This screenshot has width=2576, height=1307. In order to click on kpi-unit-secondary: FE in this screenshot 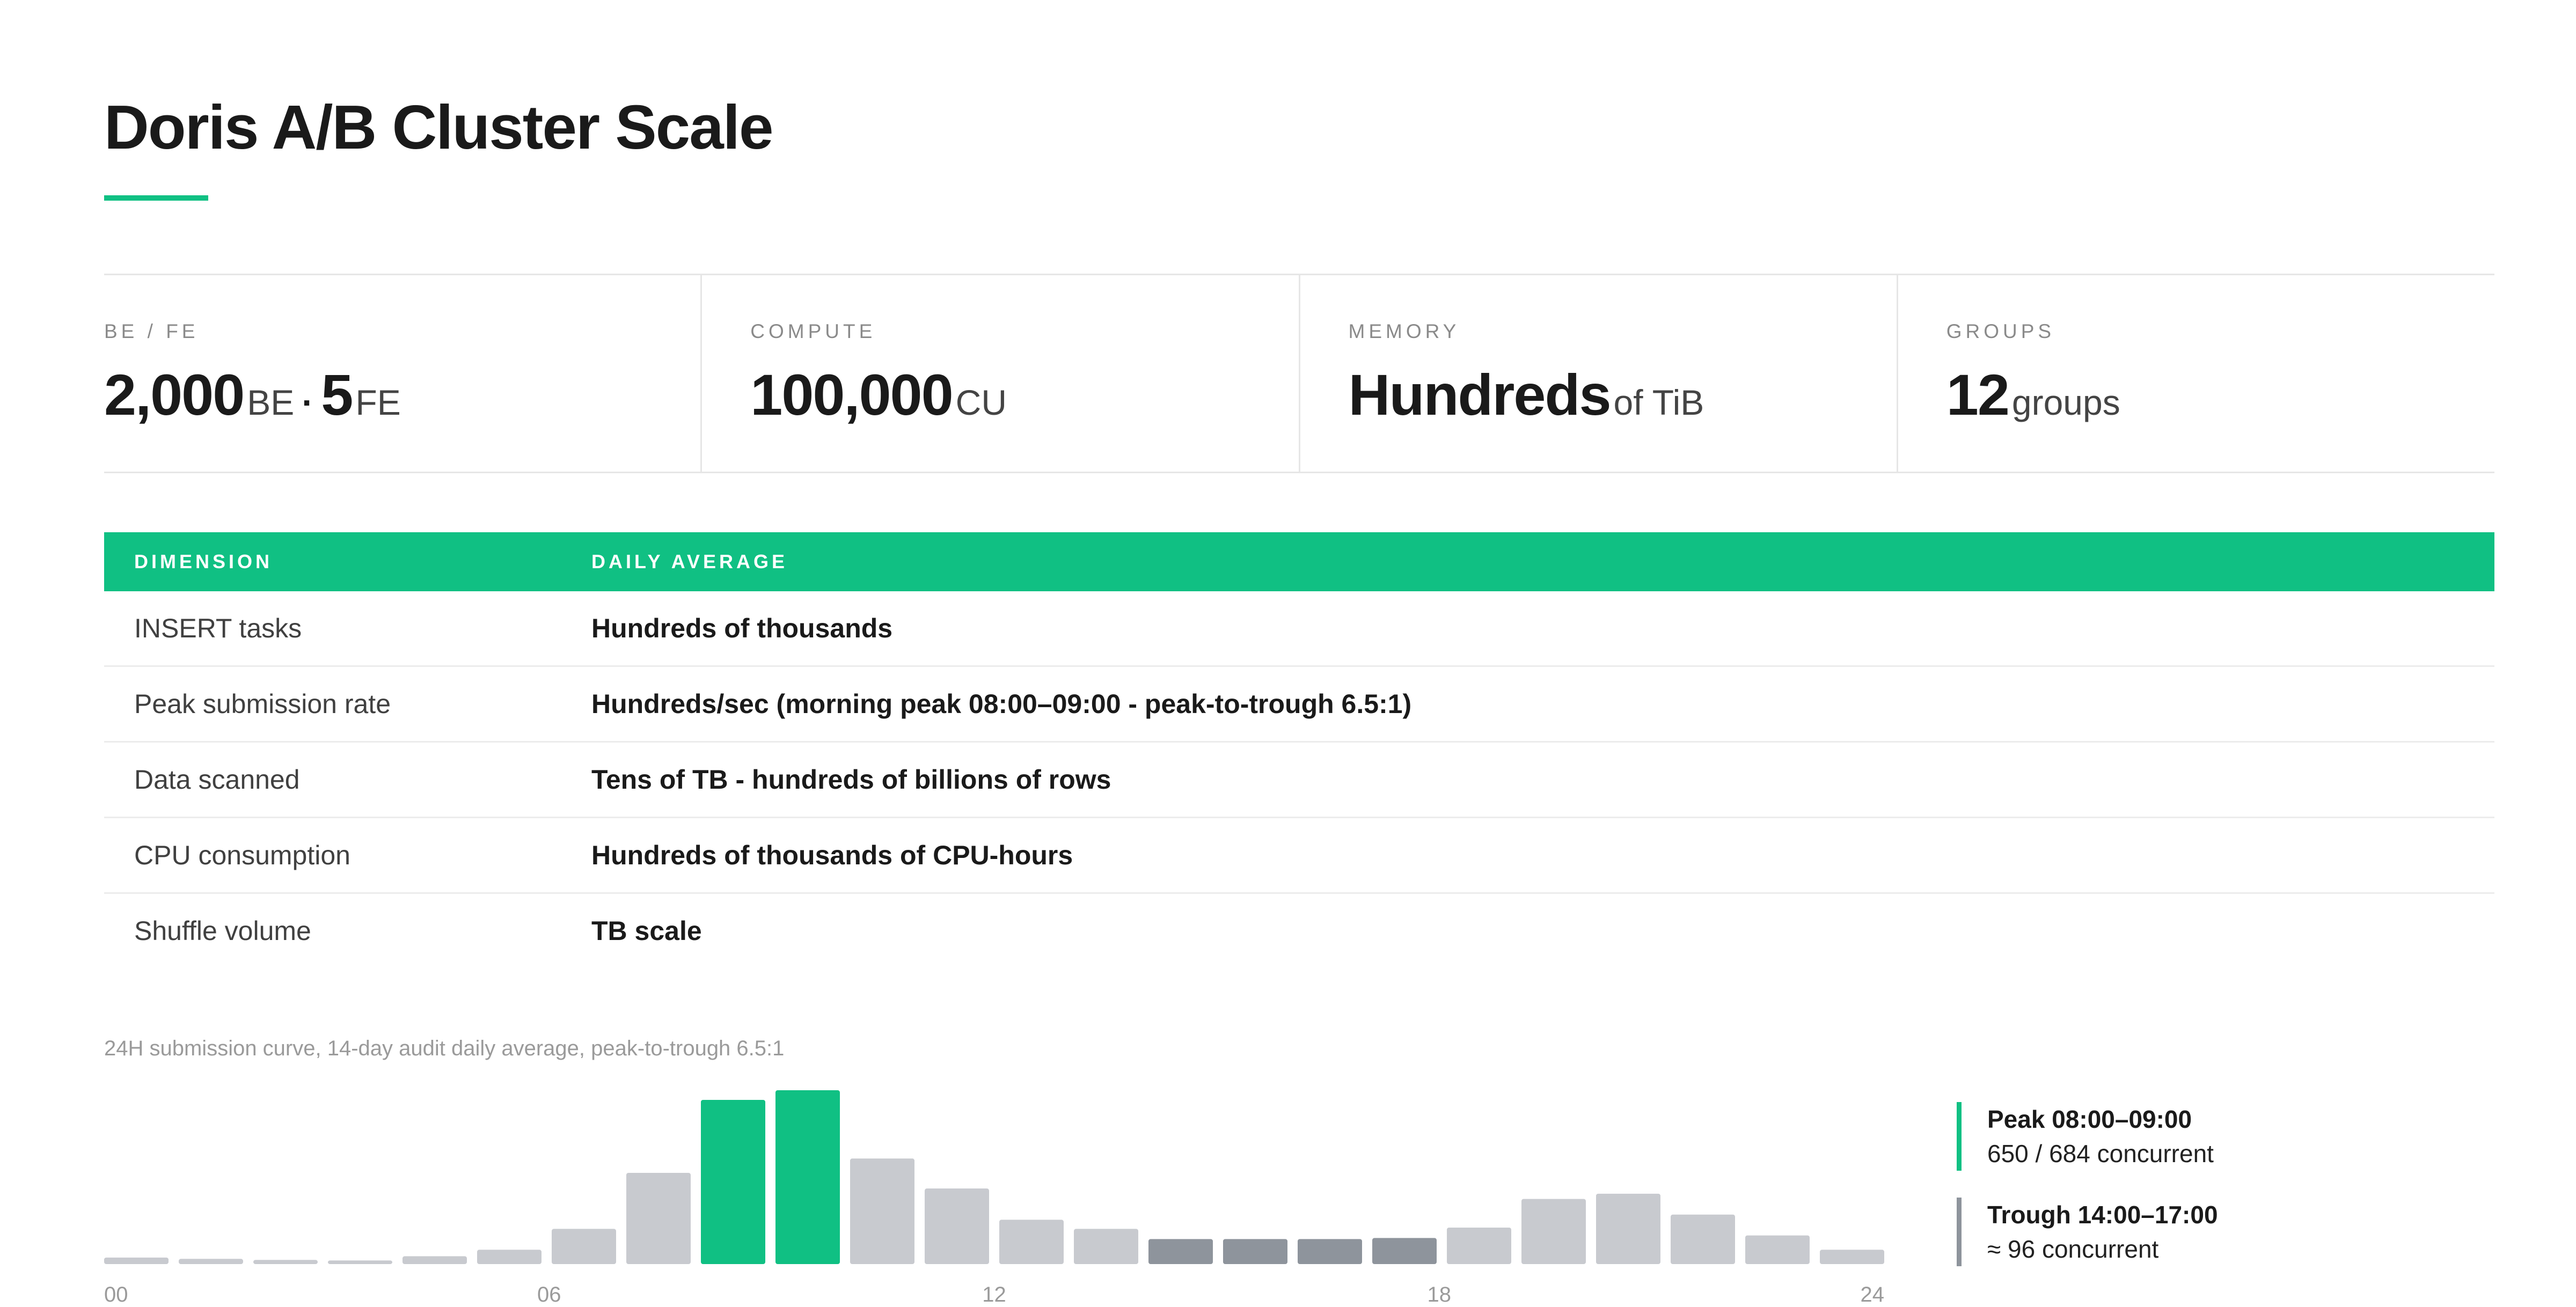, I will do `click(378, 402)`.